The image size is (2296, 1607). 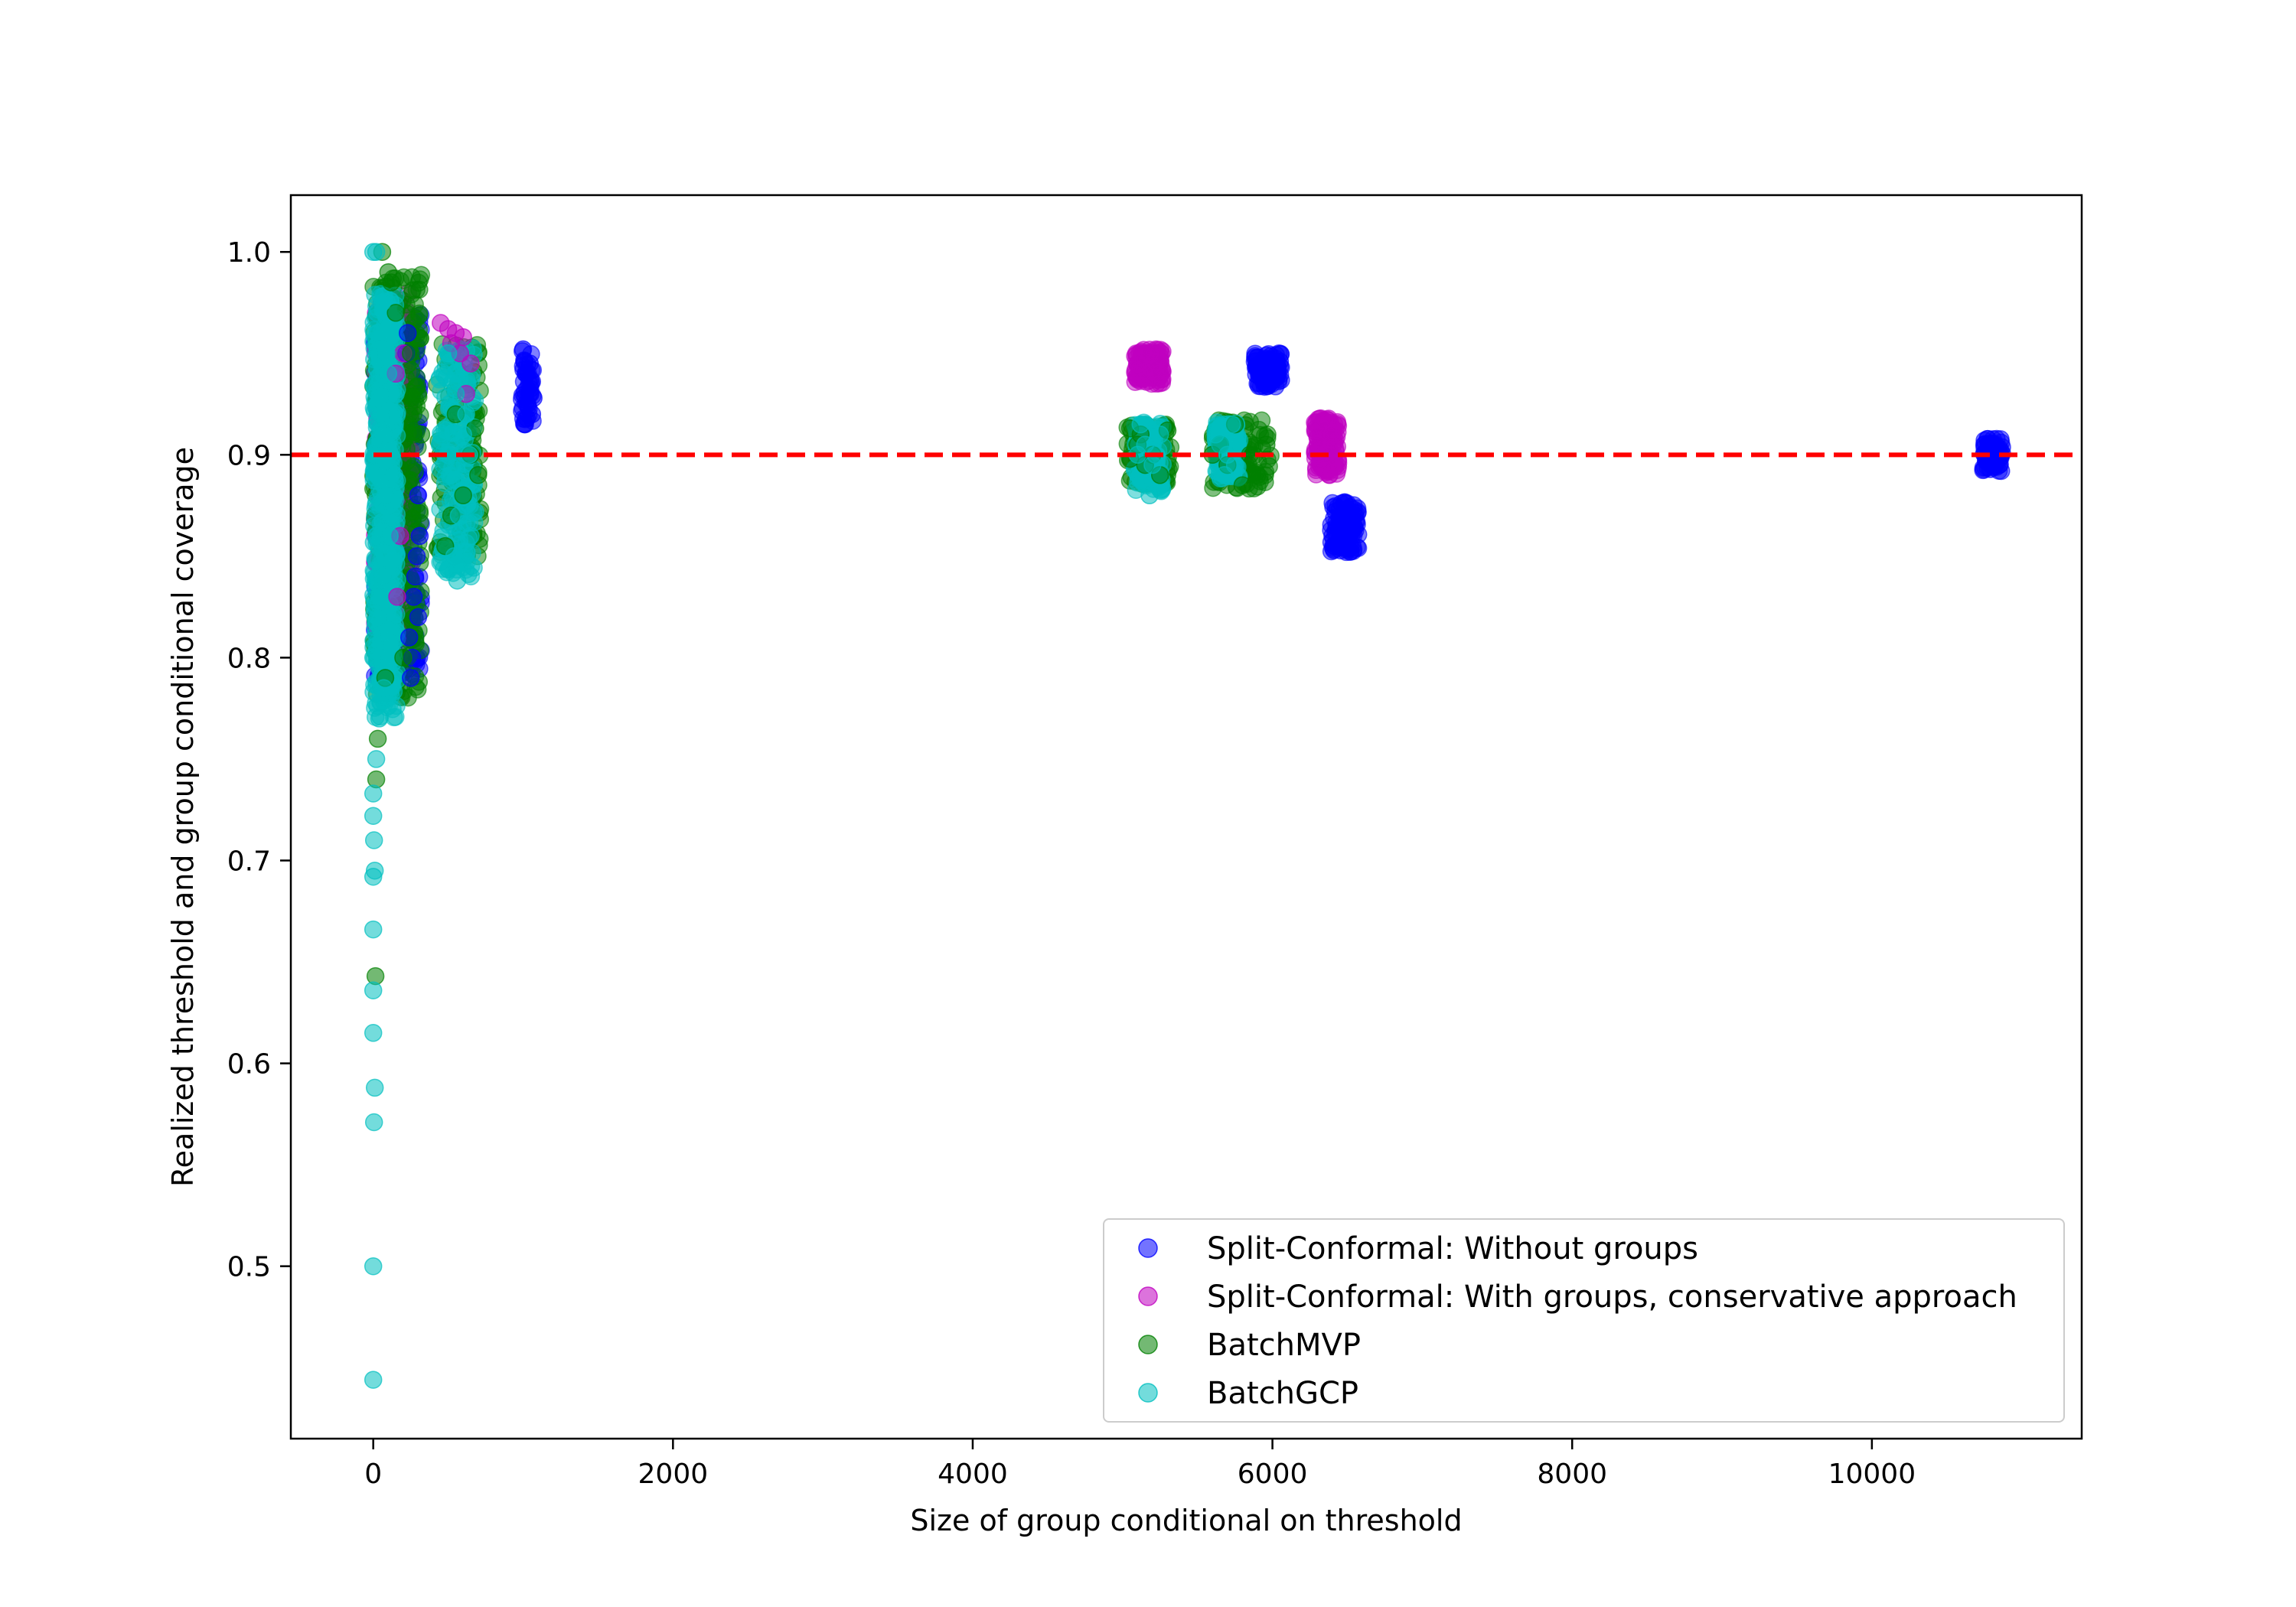 What do you see at coordinates (249, 455) in the screenshot?
I see `y-tick-label: 0.9` at bounding box center [249, 455].